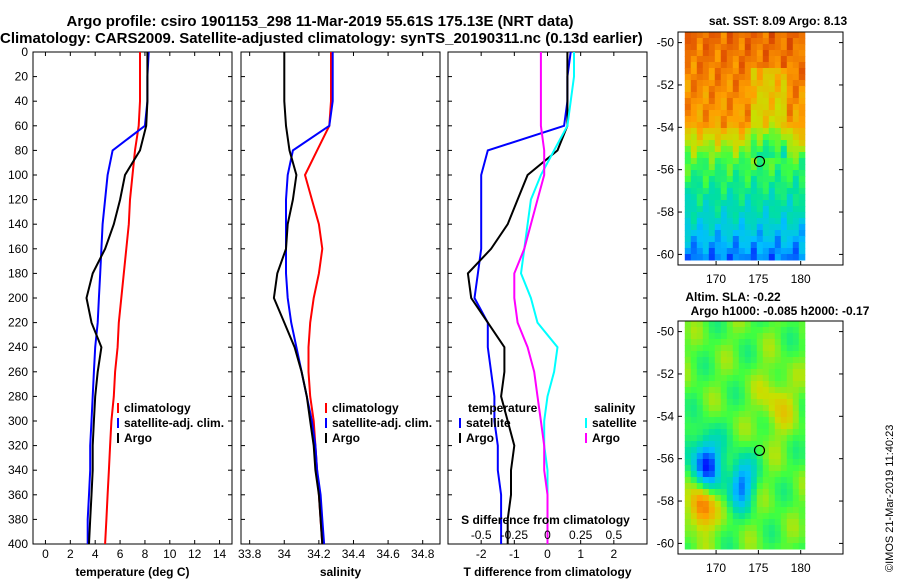  I want to click on x2-tick-label: -0.5, so click(481, 535).